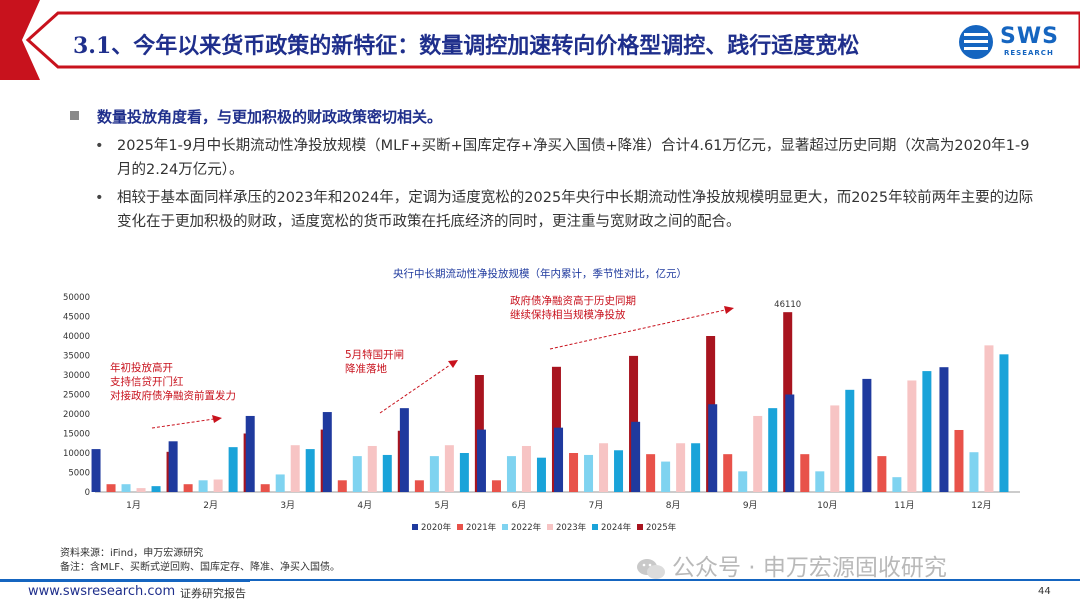 The width and height of the screenshot is (1080, 608). Describe the element at coordinates (596, 505) in the screenshot. I see `x-tick-label: 7月` at that location.